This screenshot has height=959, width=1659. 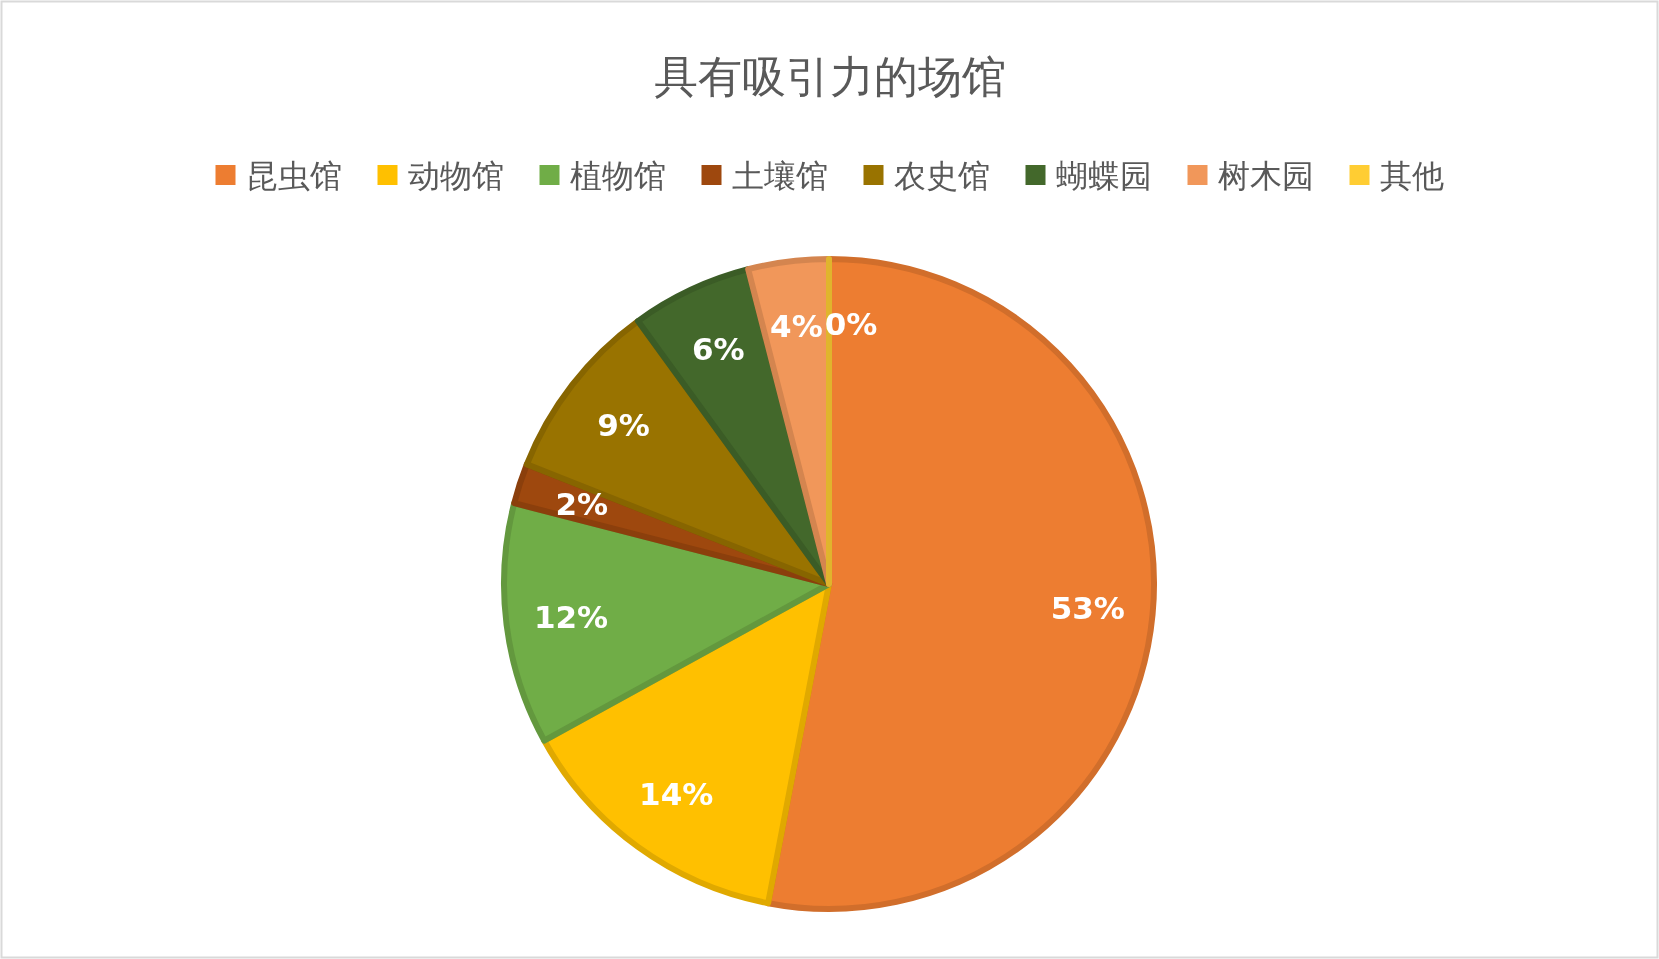 What do you see at coordinates (1411, 176) in the screenshot?
I see `legend-label: 其他` at bounding box center [1411, 176].